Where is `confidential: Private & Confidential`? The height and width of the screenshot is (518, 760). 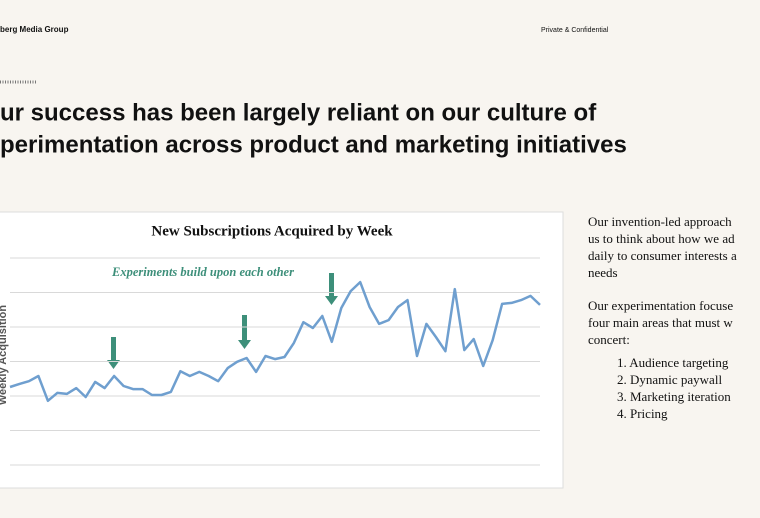 confidential: Private & Confidential is located at coordinates (575, 30).